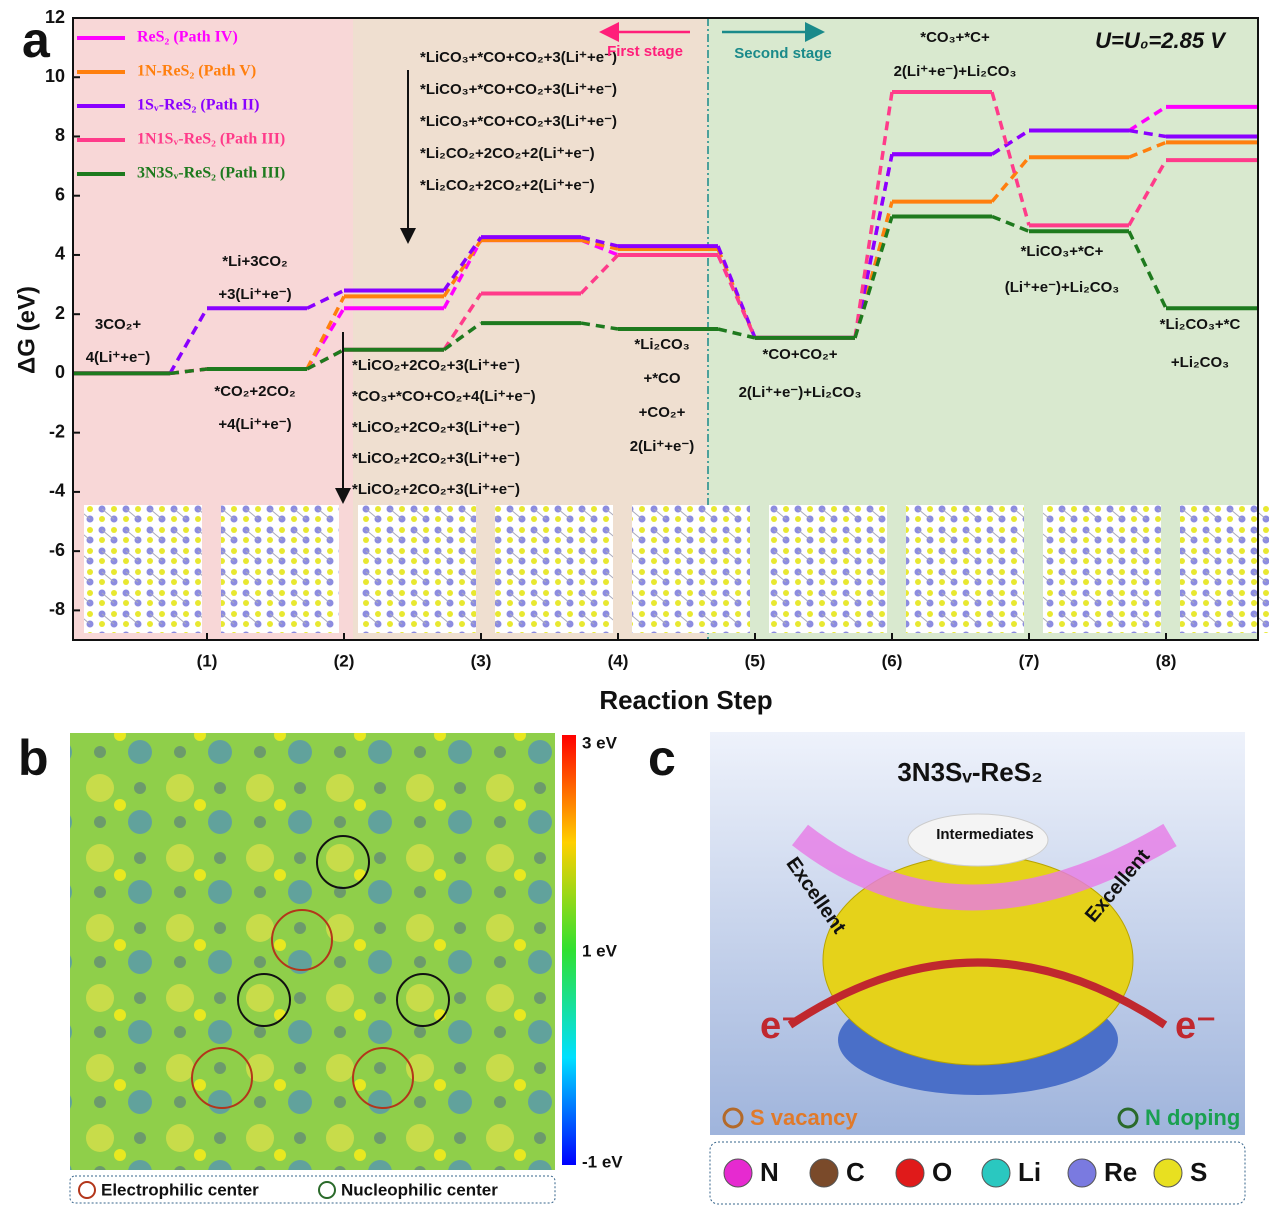 The image size is (1269, 1217). What do you see at coordinates (60, 372) in the screenshot?
I see `y-tick-label: 0` at bounding box center [60, 372].